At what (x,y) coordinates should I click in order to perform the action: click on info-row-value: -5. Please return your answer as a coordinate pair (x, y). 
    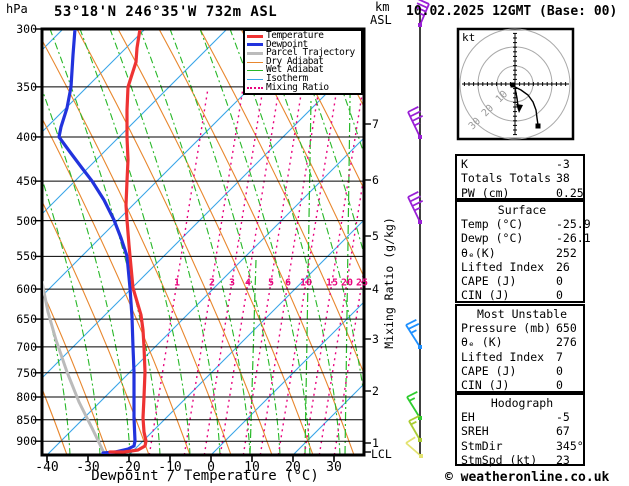
    Looking at the image, I should click on (563, 417).